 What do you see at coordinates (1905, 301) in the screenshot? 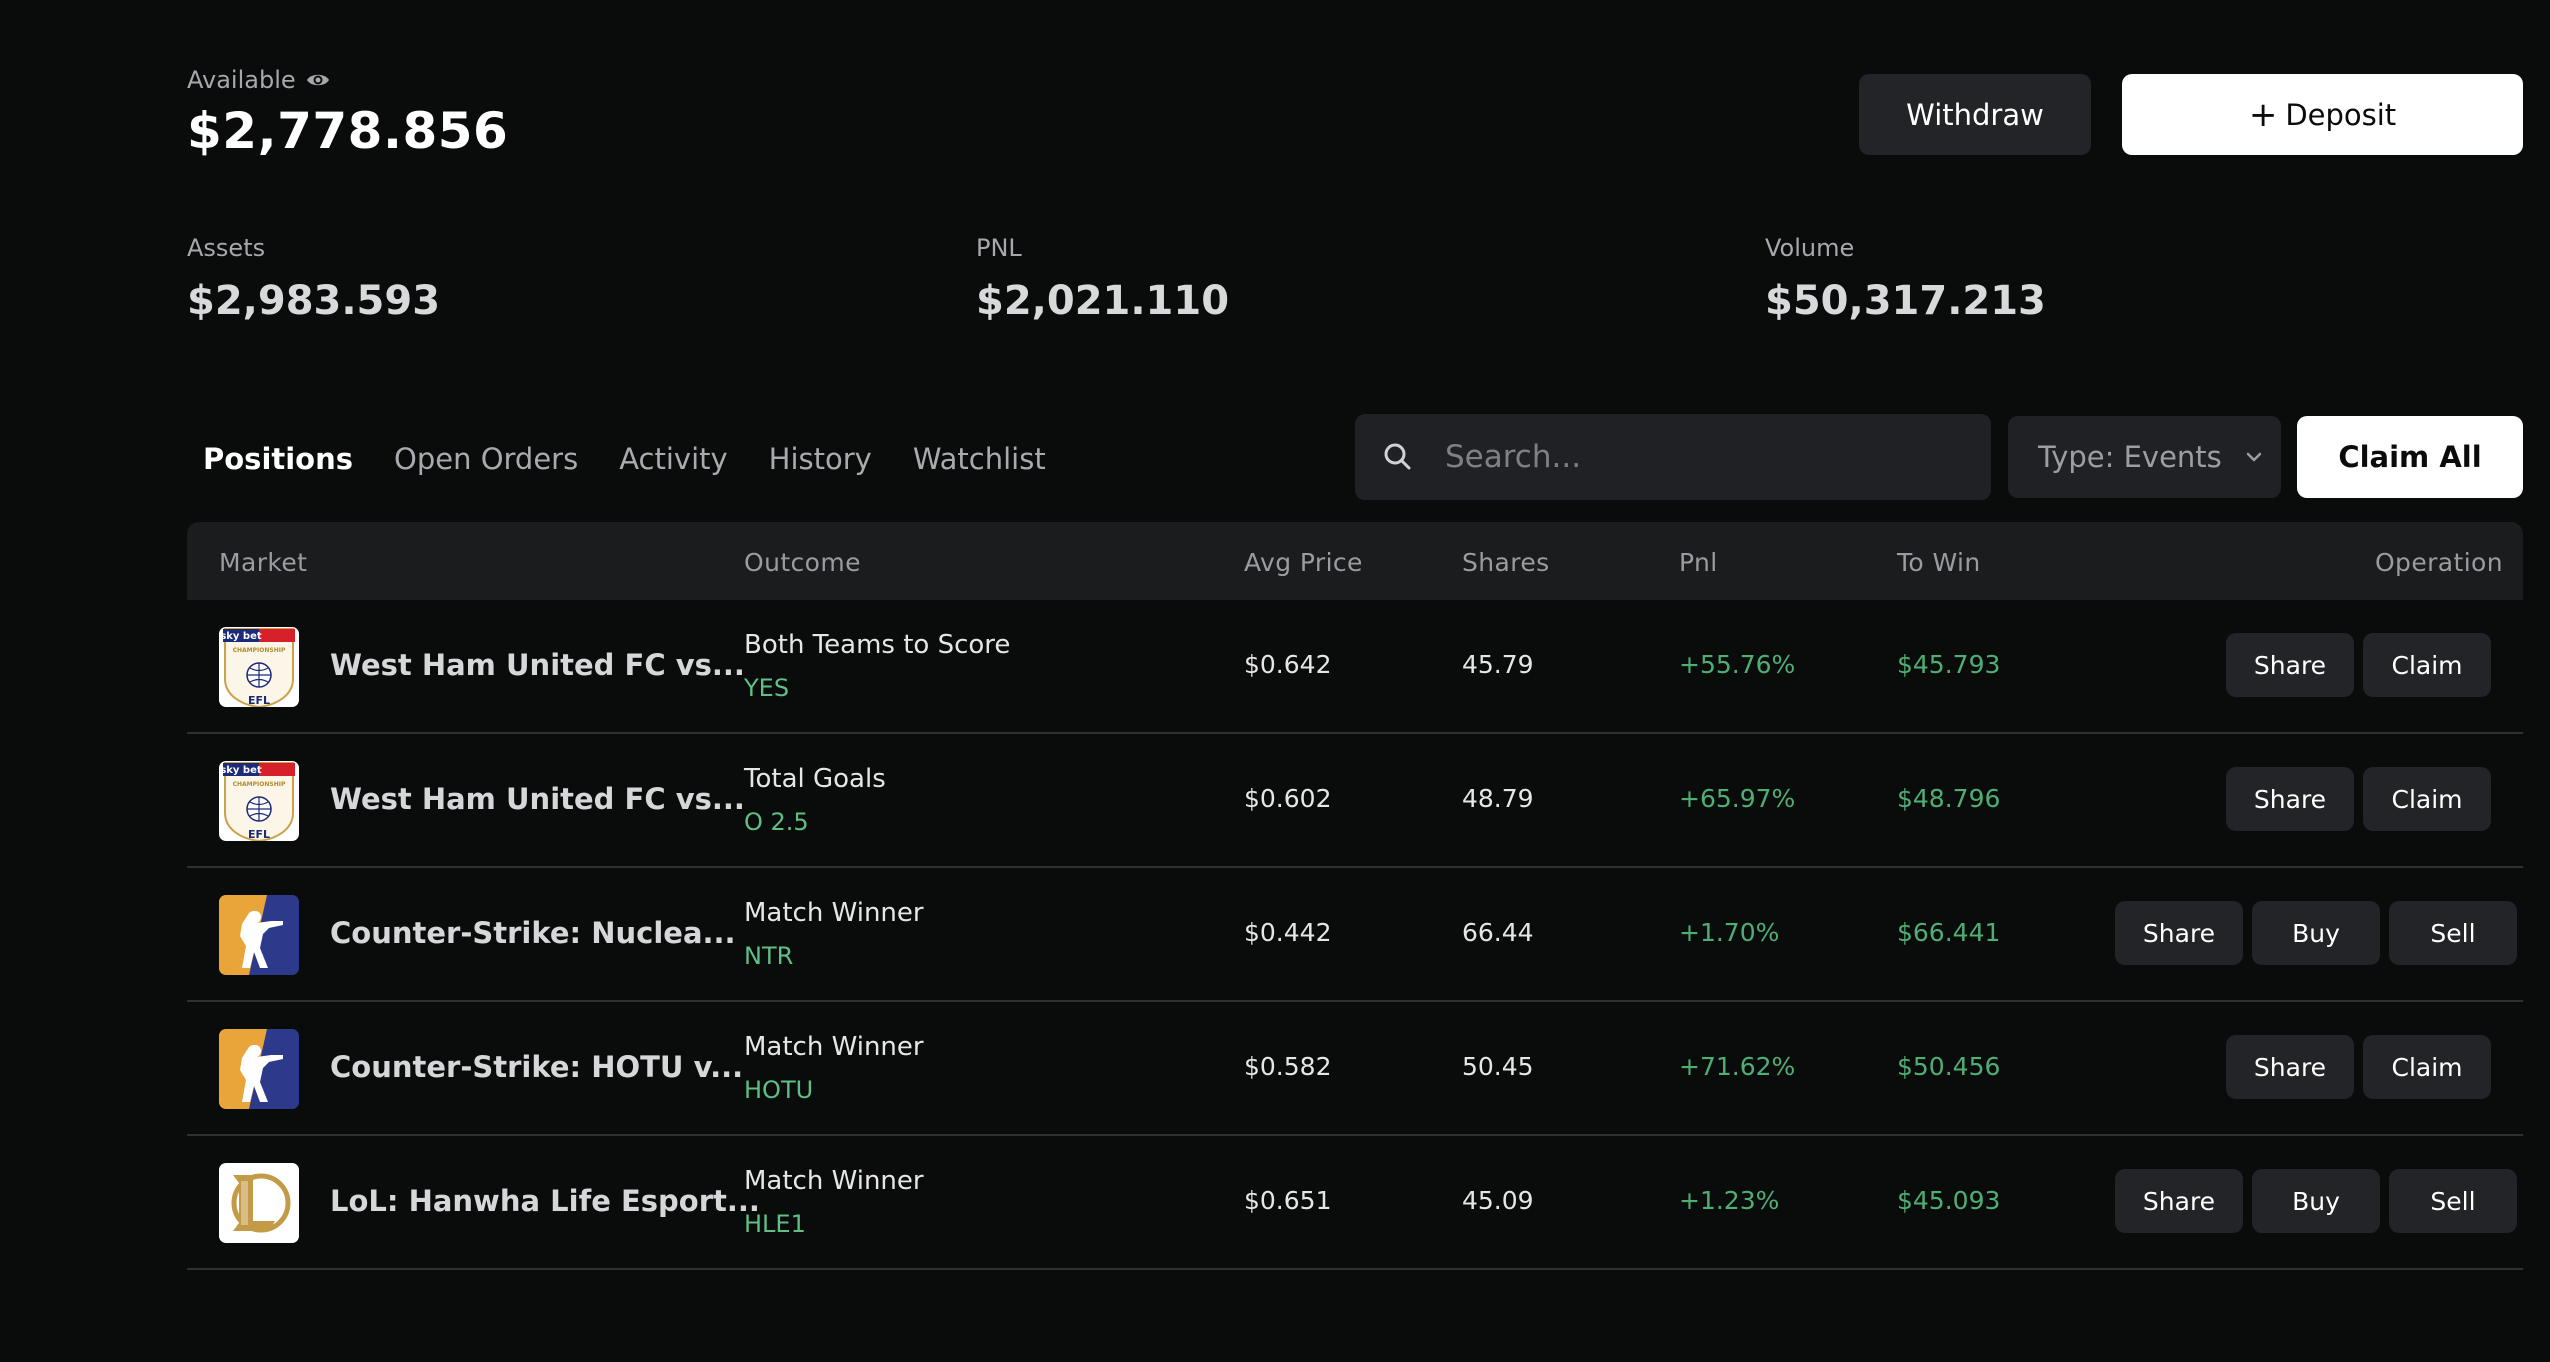
I see `stat-value: $50,317.213` at bounding box center [1905, 301].